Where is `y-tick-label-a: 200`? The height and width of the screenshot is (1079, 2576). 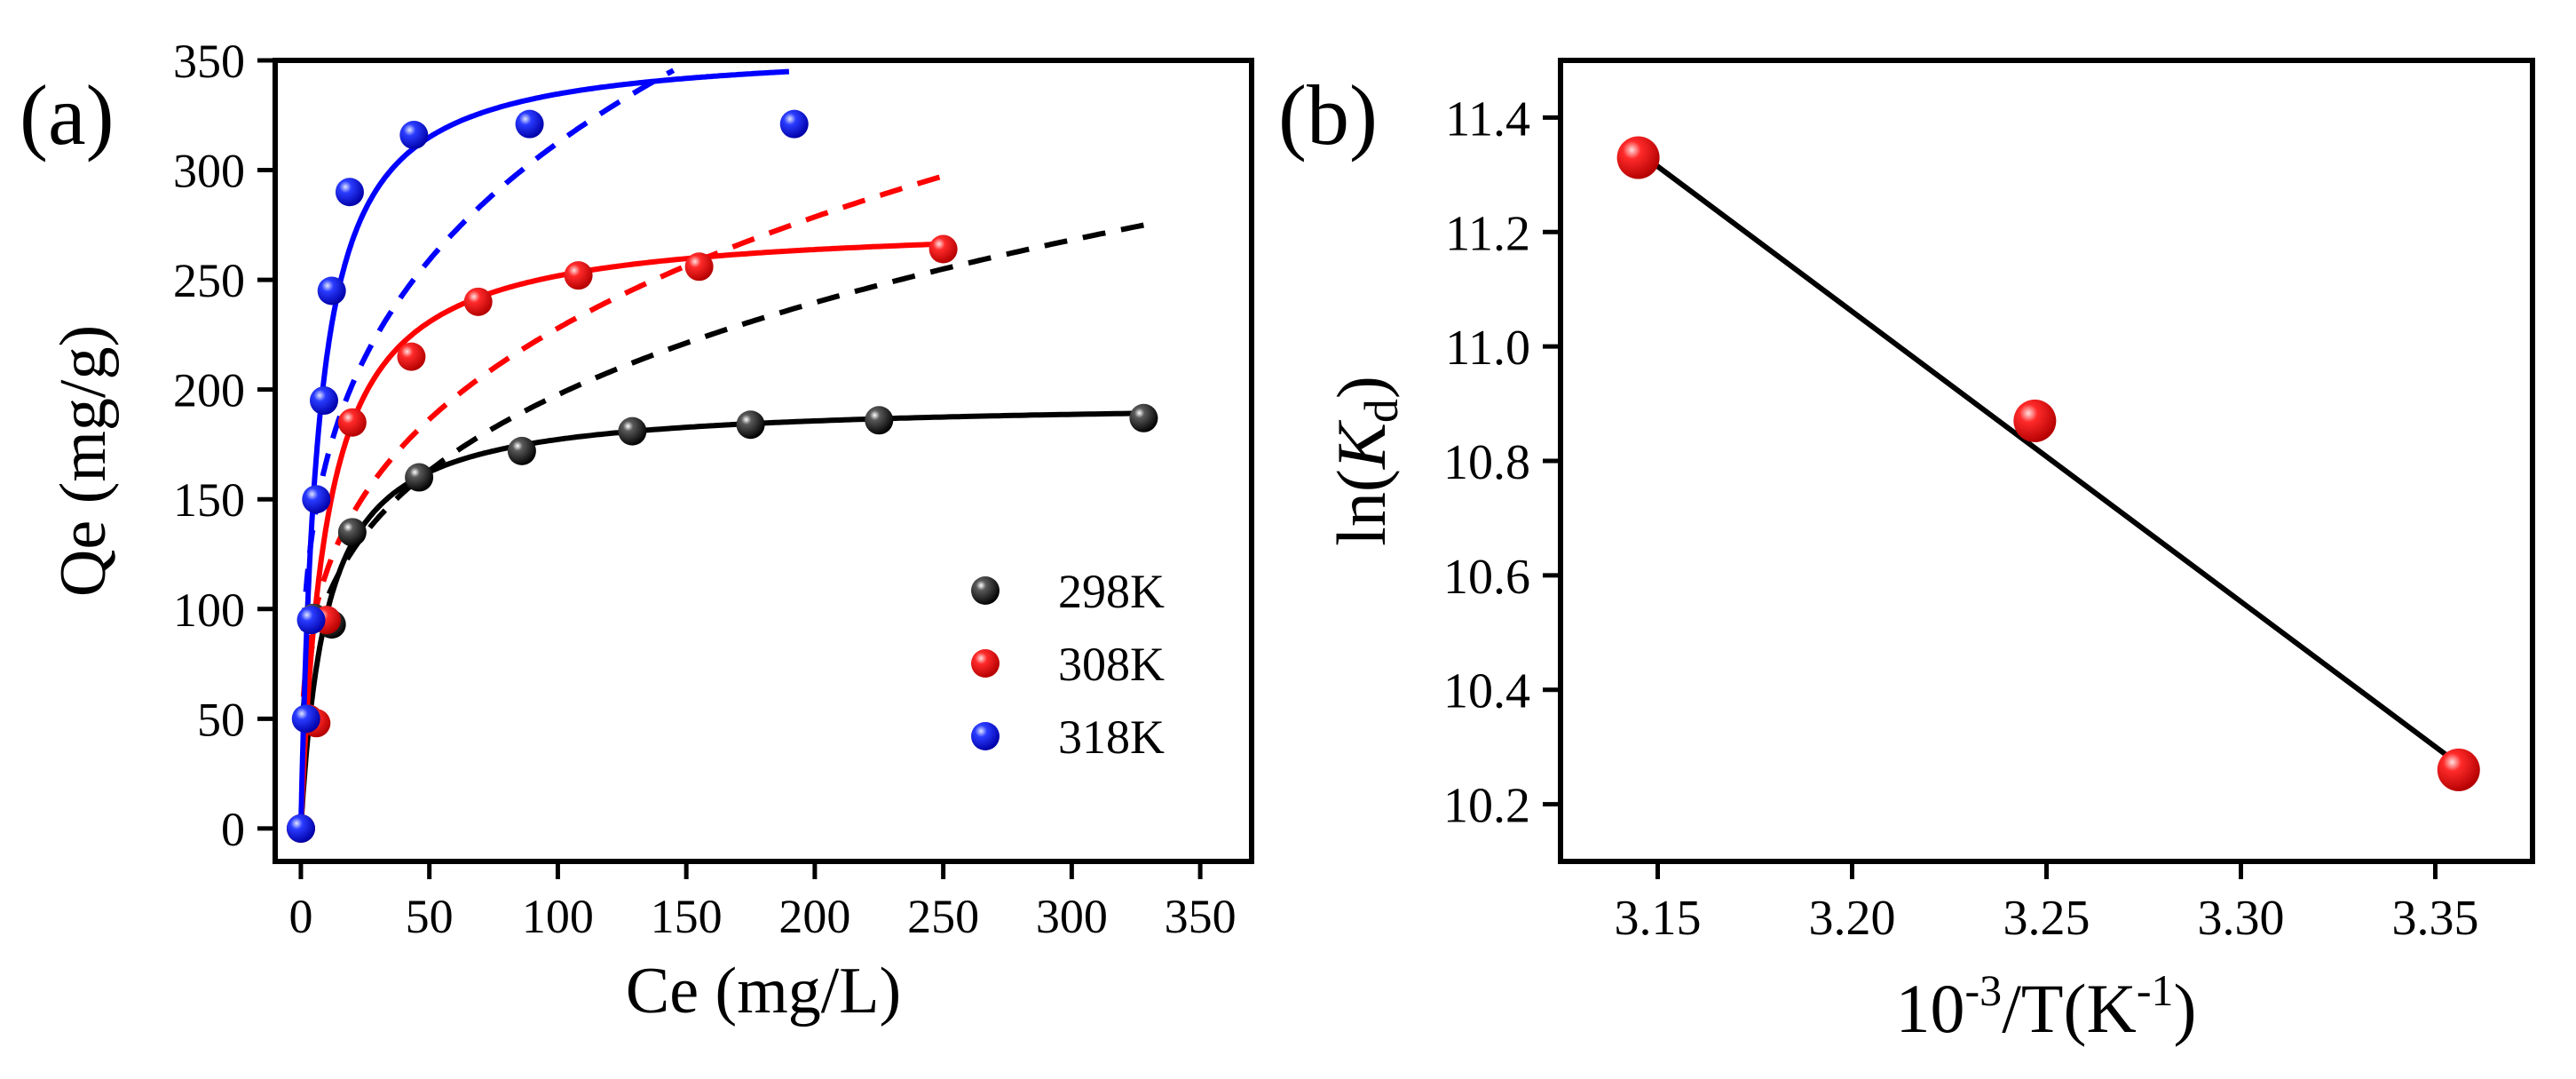
y-tick-label-a: 200 is located at coordinates (209, 390).